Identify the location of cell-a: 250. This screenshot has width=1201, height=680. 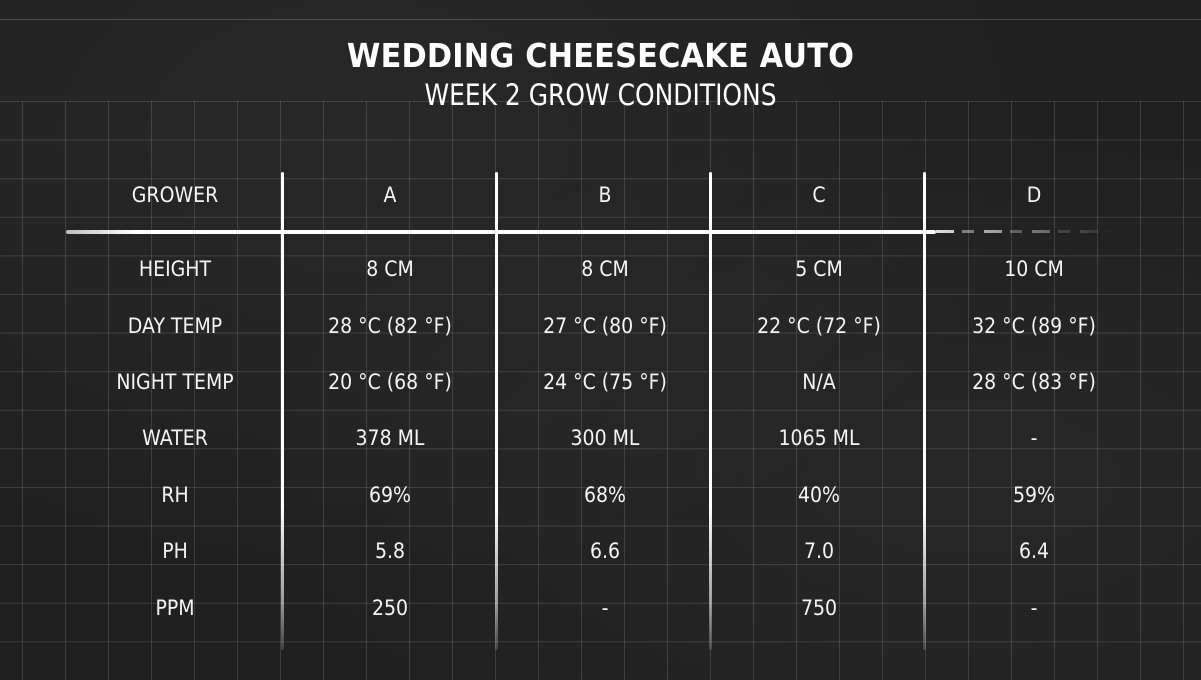
(390, 608).